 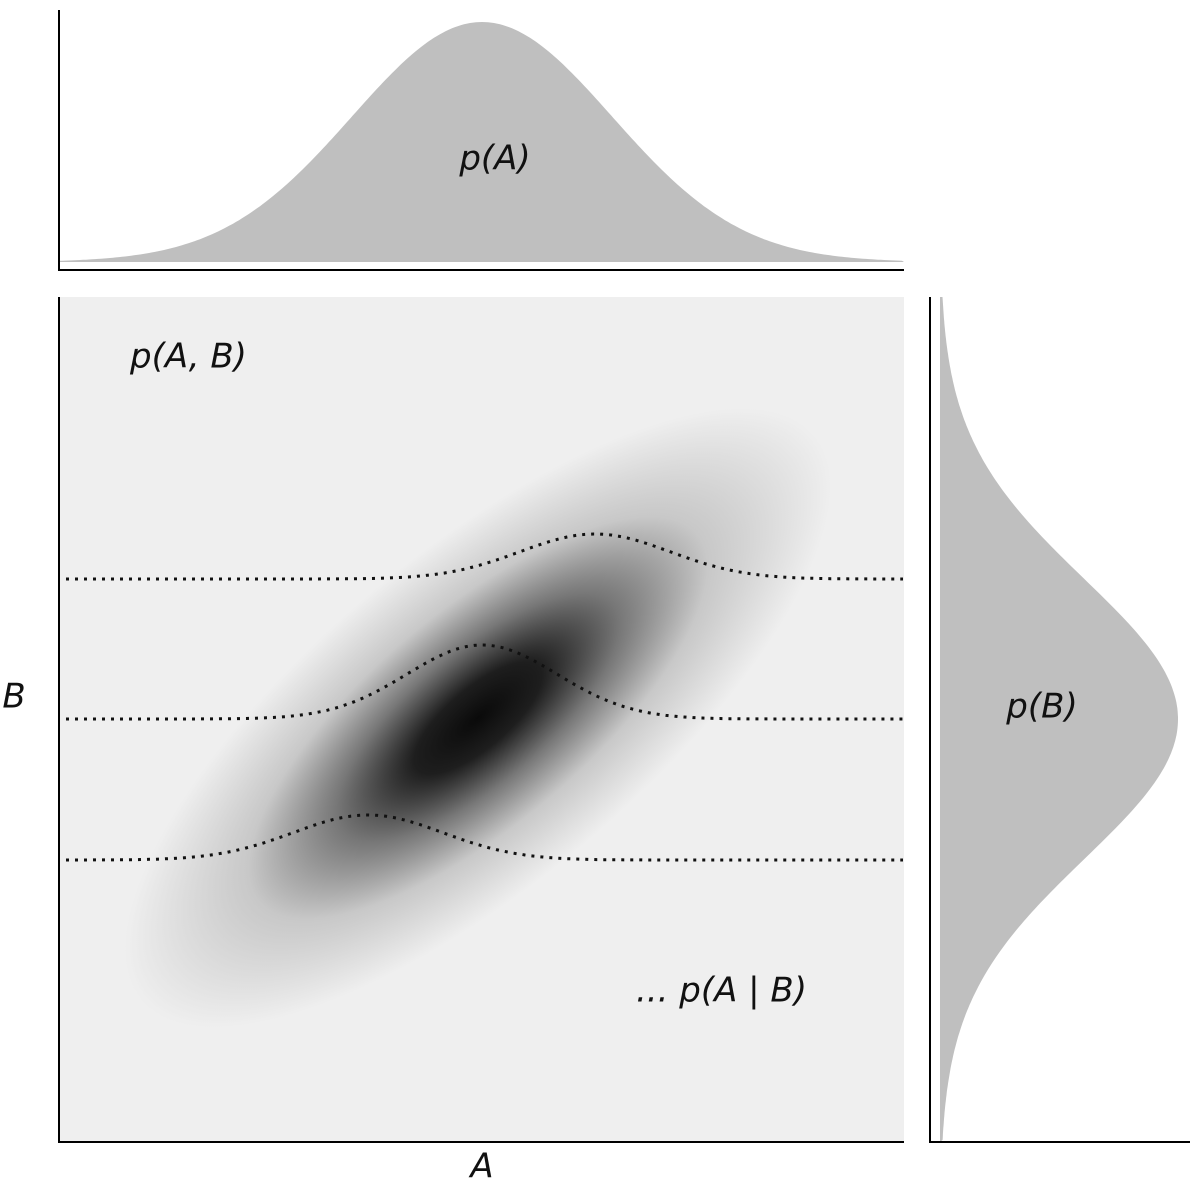 What do you see at coordinates (1041, 707) in the screenshot?
I see `marginal-b-label: p(B)` at bounding box center [1041, 707].